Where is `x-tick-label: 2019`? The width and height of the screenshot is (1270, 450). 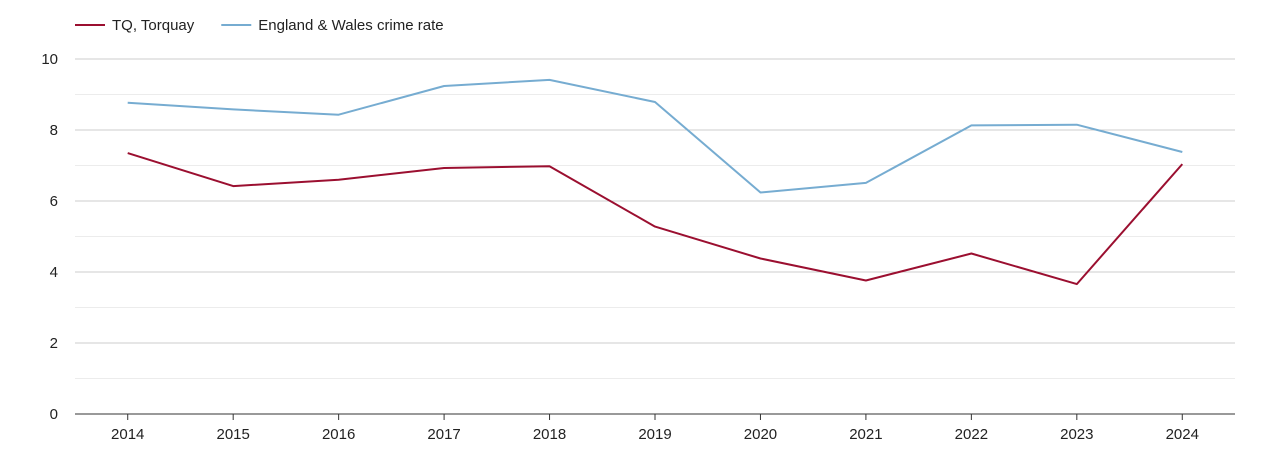
x-tick-label: 2019 is located at coordinates (654, 434).